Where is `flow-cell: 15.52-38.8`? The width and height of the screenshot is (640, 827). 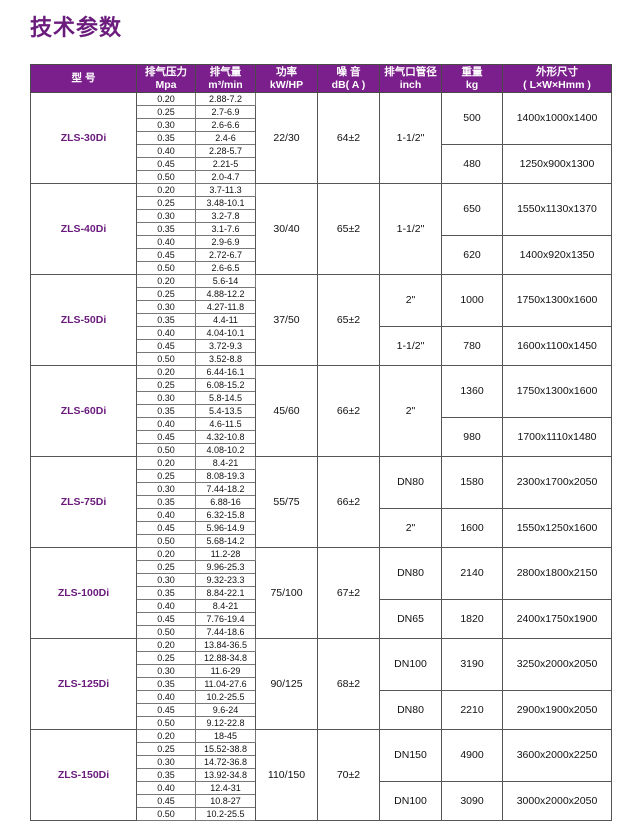
flow-cell: 15.52-38.8 is located at coordinates (225, 749).